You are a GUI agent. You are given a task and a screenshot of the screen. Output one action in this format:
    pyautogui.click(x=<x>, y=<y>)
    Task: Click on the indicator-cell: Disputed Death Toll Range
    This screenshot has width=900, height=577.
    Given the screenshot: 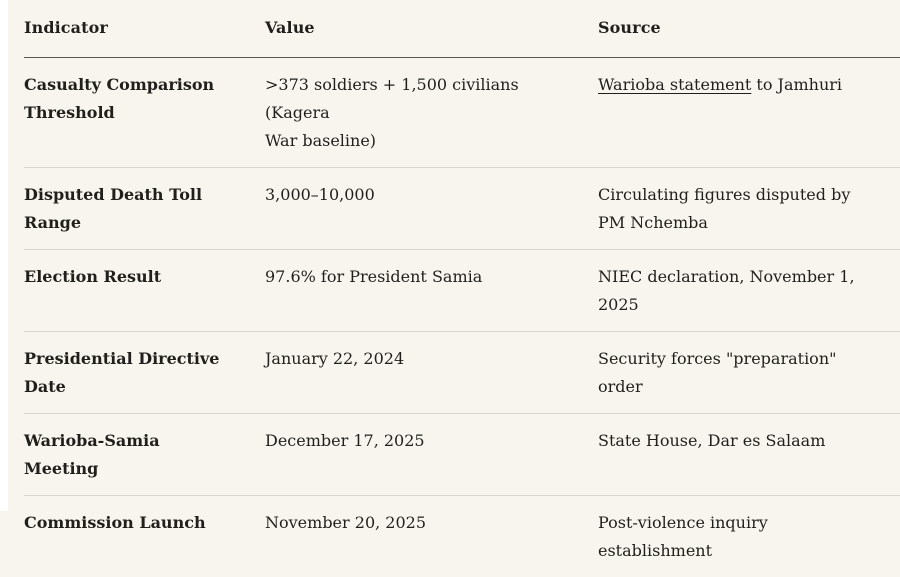 What is the action you would take?
    pyautogui.click(x=144, y=209)
    